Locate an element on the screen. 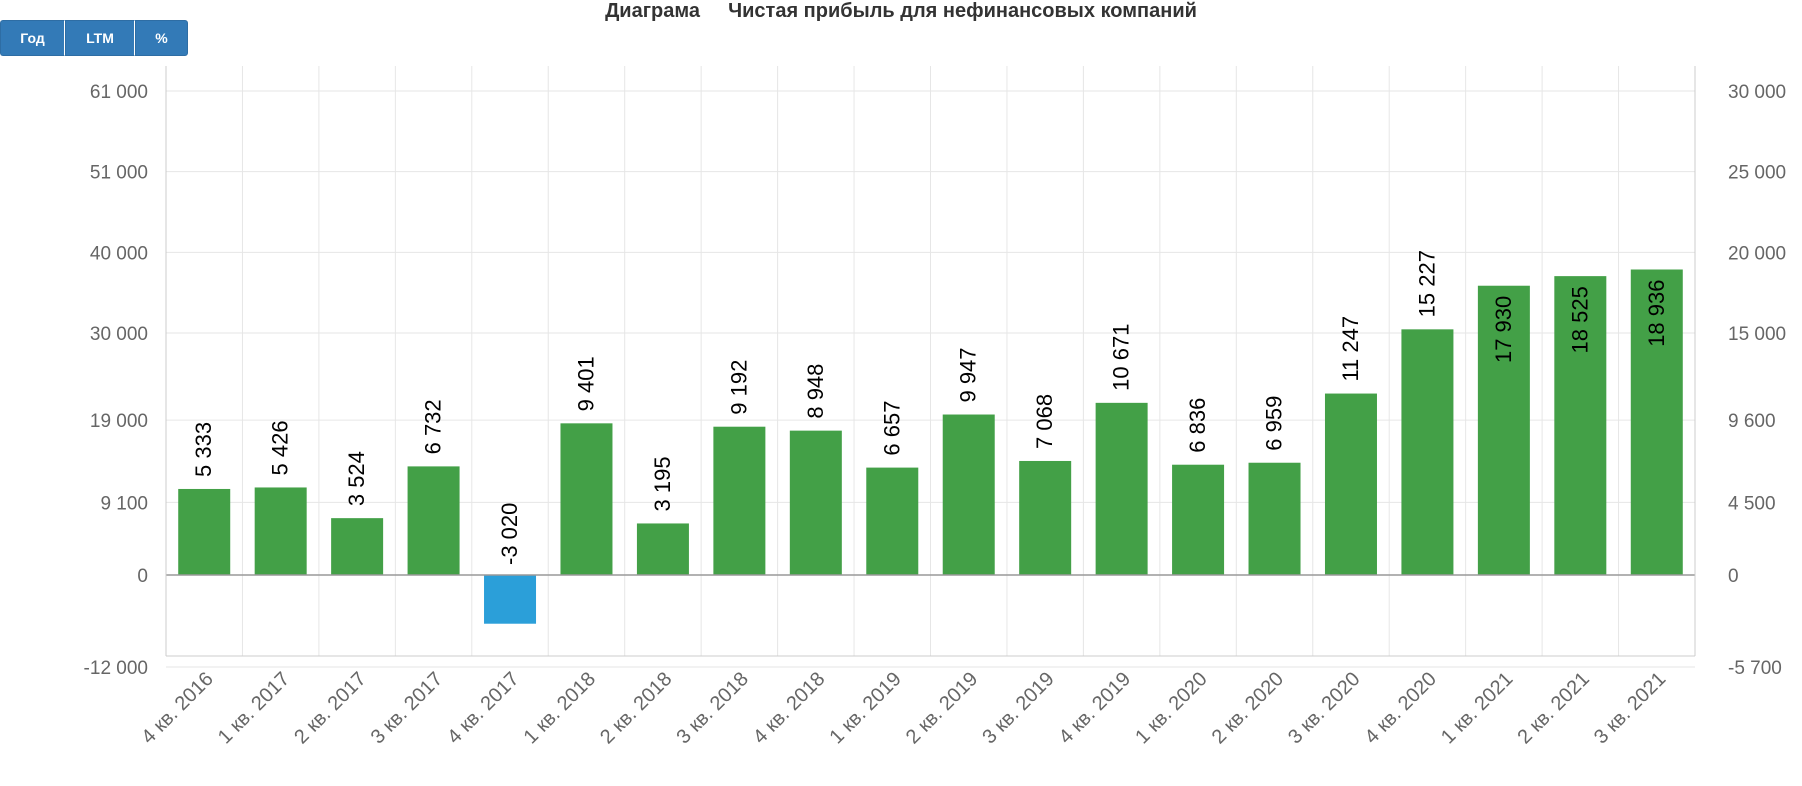 Image resolution: width=1802 pixels, height=786 pixels. data-label: 18 936 is located at coordinates (1656, 312).